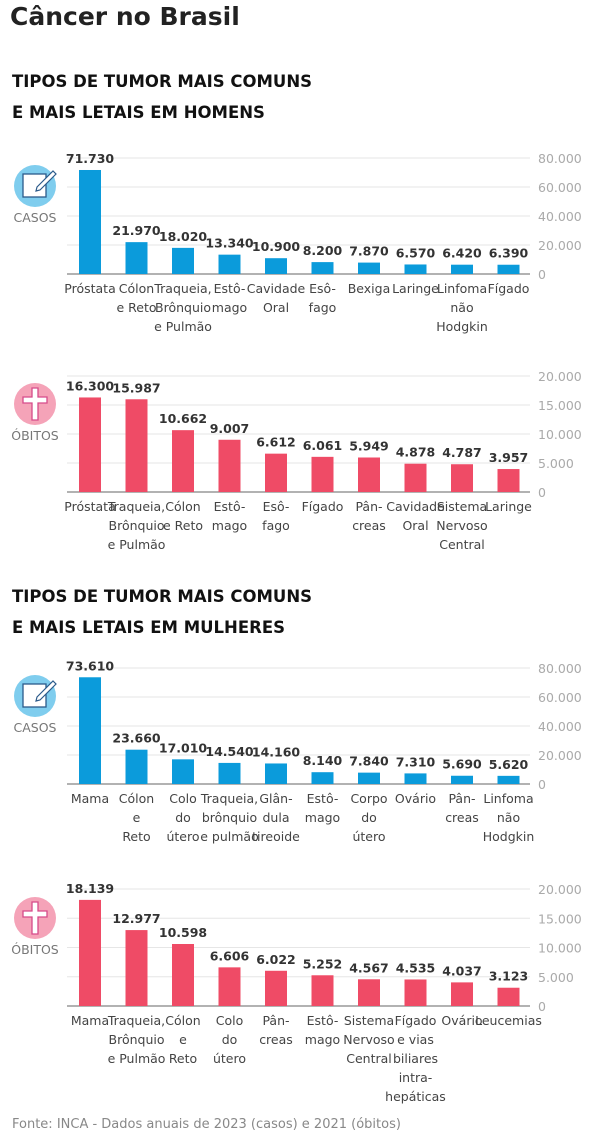 This screenshot has height=1143, width=600. What do you see at coordinates (276, 751) in the screenshot?
I see `data-label: 14.160` at bounding box center [276, 751].